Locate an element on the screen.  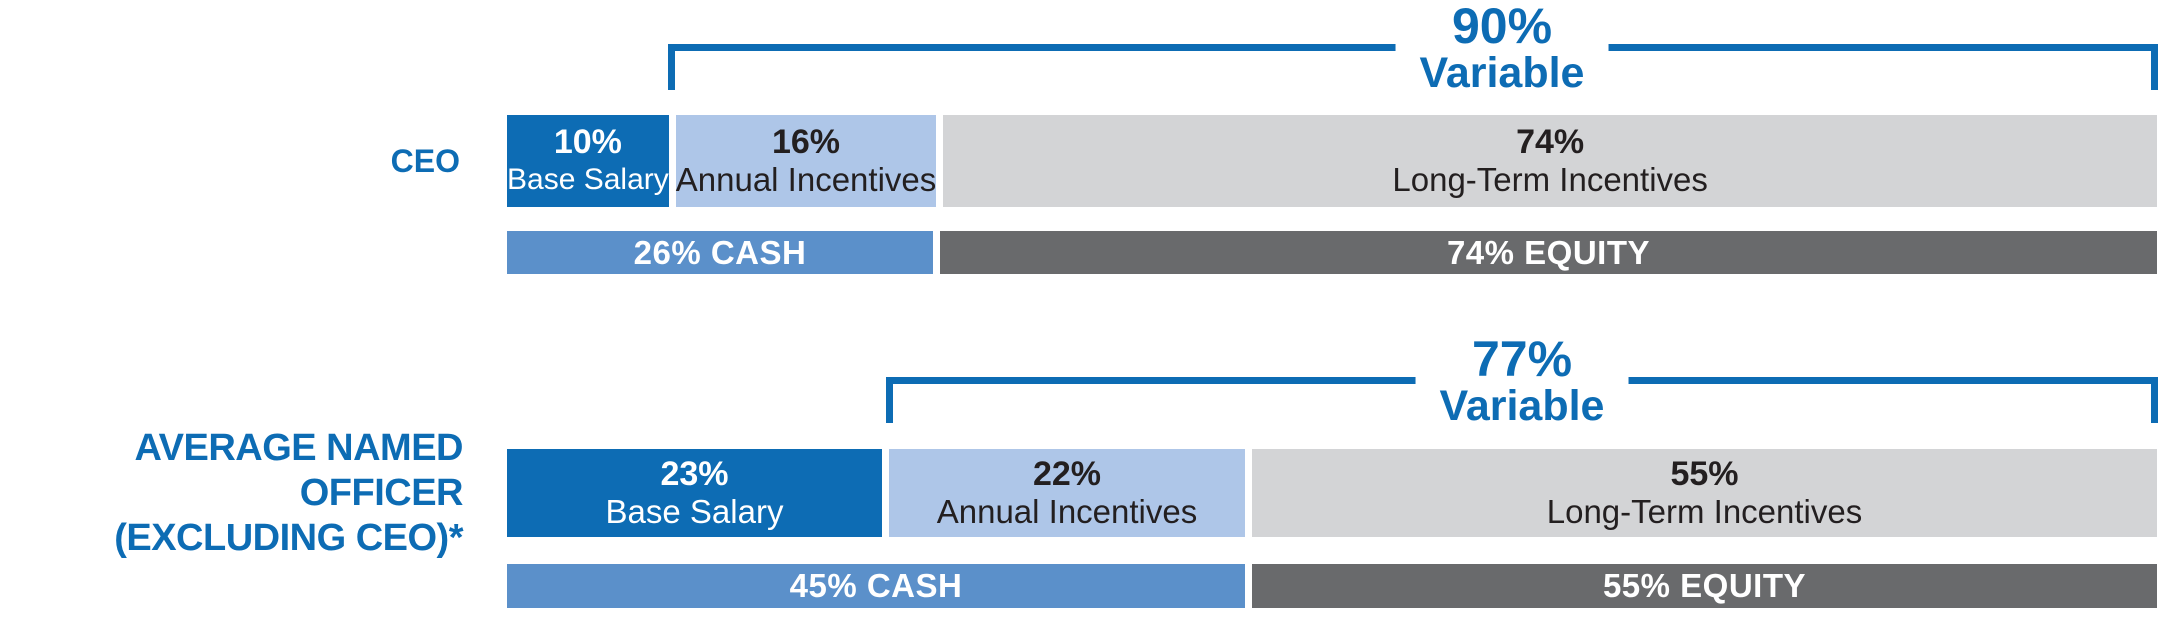
ceo-long-term-incentives-segment: 74% Long-Term Incentives is located at coordinates (1550, 161).